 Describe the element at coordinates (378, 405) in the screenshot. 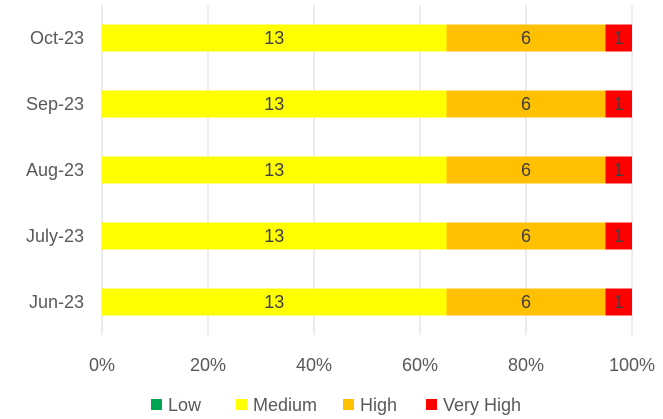

I see `legend-label: High` at that location.